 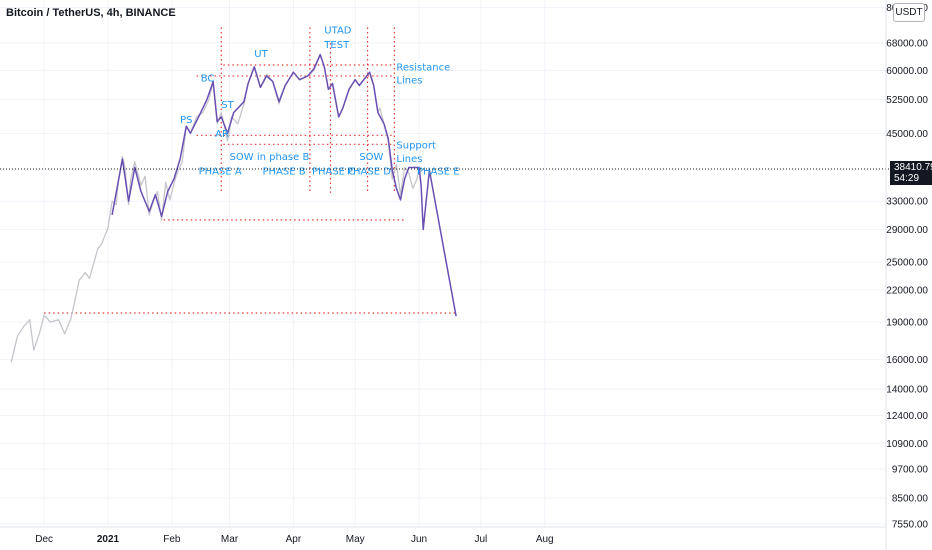 I want to click on price-tick-label: 60000.00, so click(x=907, y=71).